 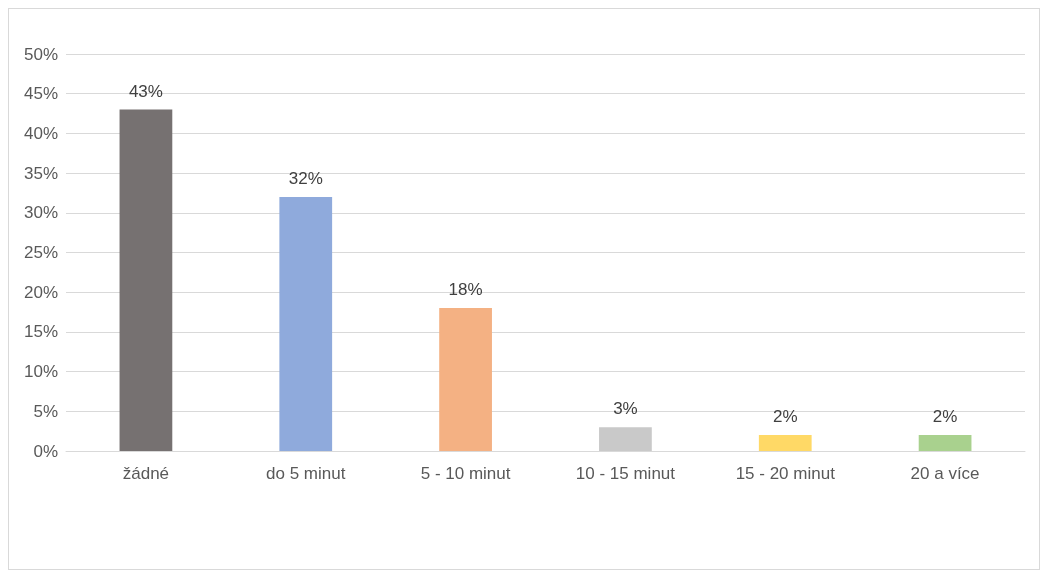 I want to click on y-tick-label: 0%, so click(x=45, y=451).